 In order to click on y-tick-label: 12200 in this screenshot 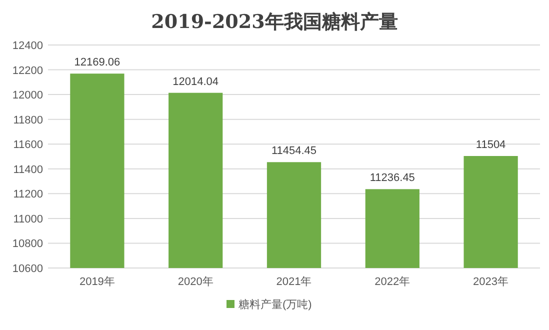, I will do `click(27, 70)`.